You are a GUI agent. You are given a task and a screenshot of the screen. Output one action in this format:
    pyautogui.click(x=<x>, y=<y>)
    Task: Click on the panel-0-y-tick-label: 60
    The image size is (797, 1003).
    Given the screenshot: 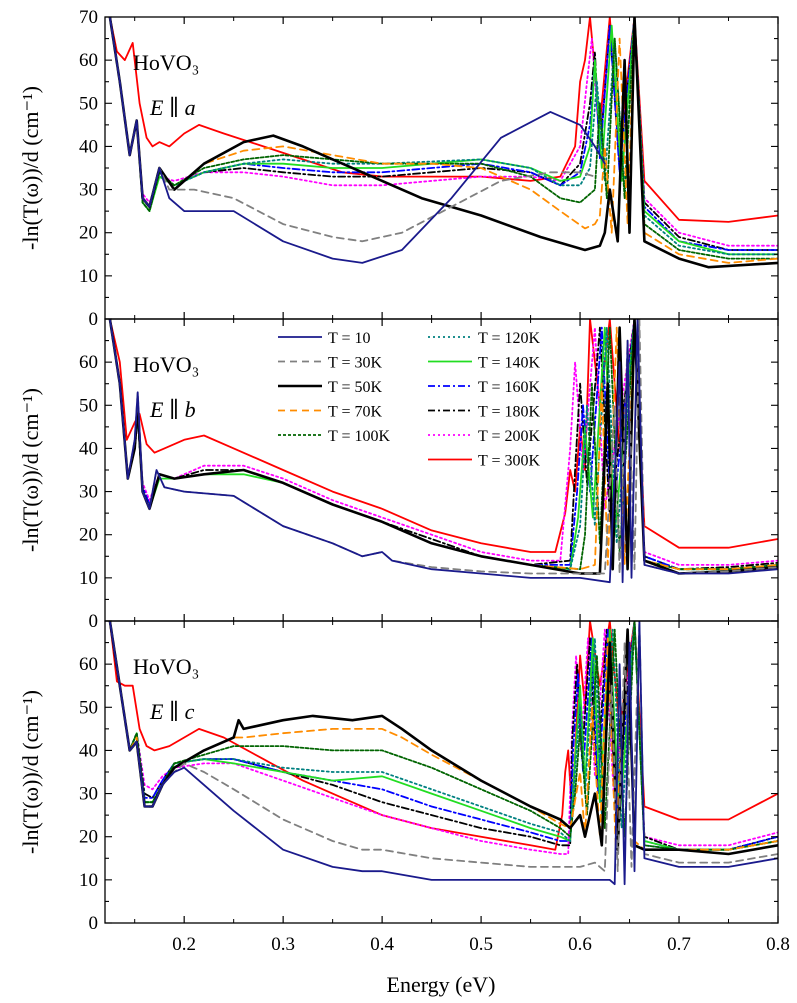 What is the action you would take?
    pyautogui.click(x=88, y=60)
    